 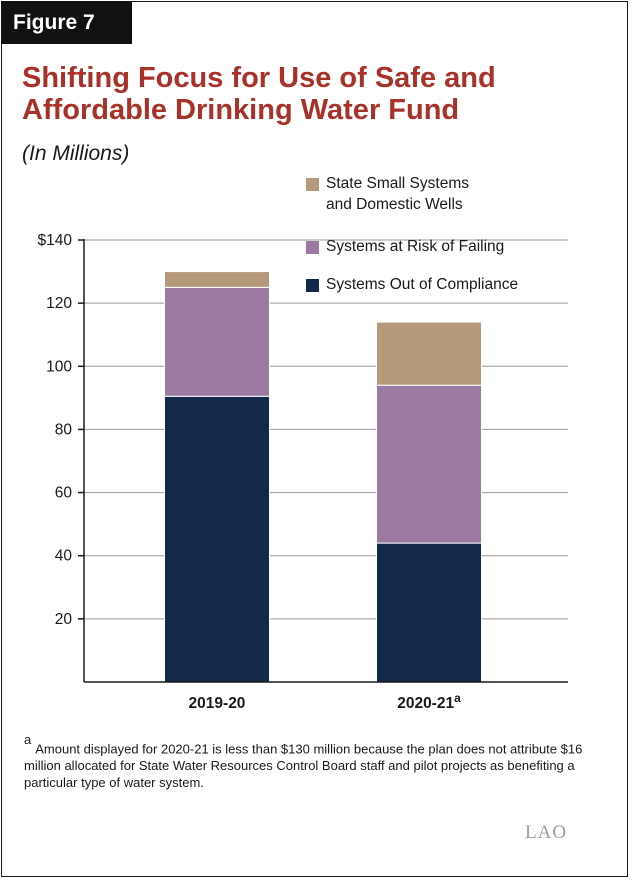 I want to click on lao-logo: LAO, so click(x=546, y=832).